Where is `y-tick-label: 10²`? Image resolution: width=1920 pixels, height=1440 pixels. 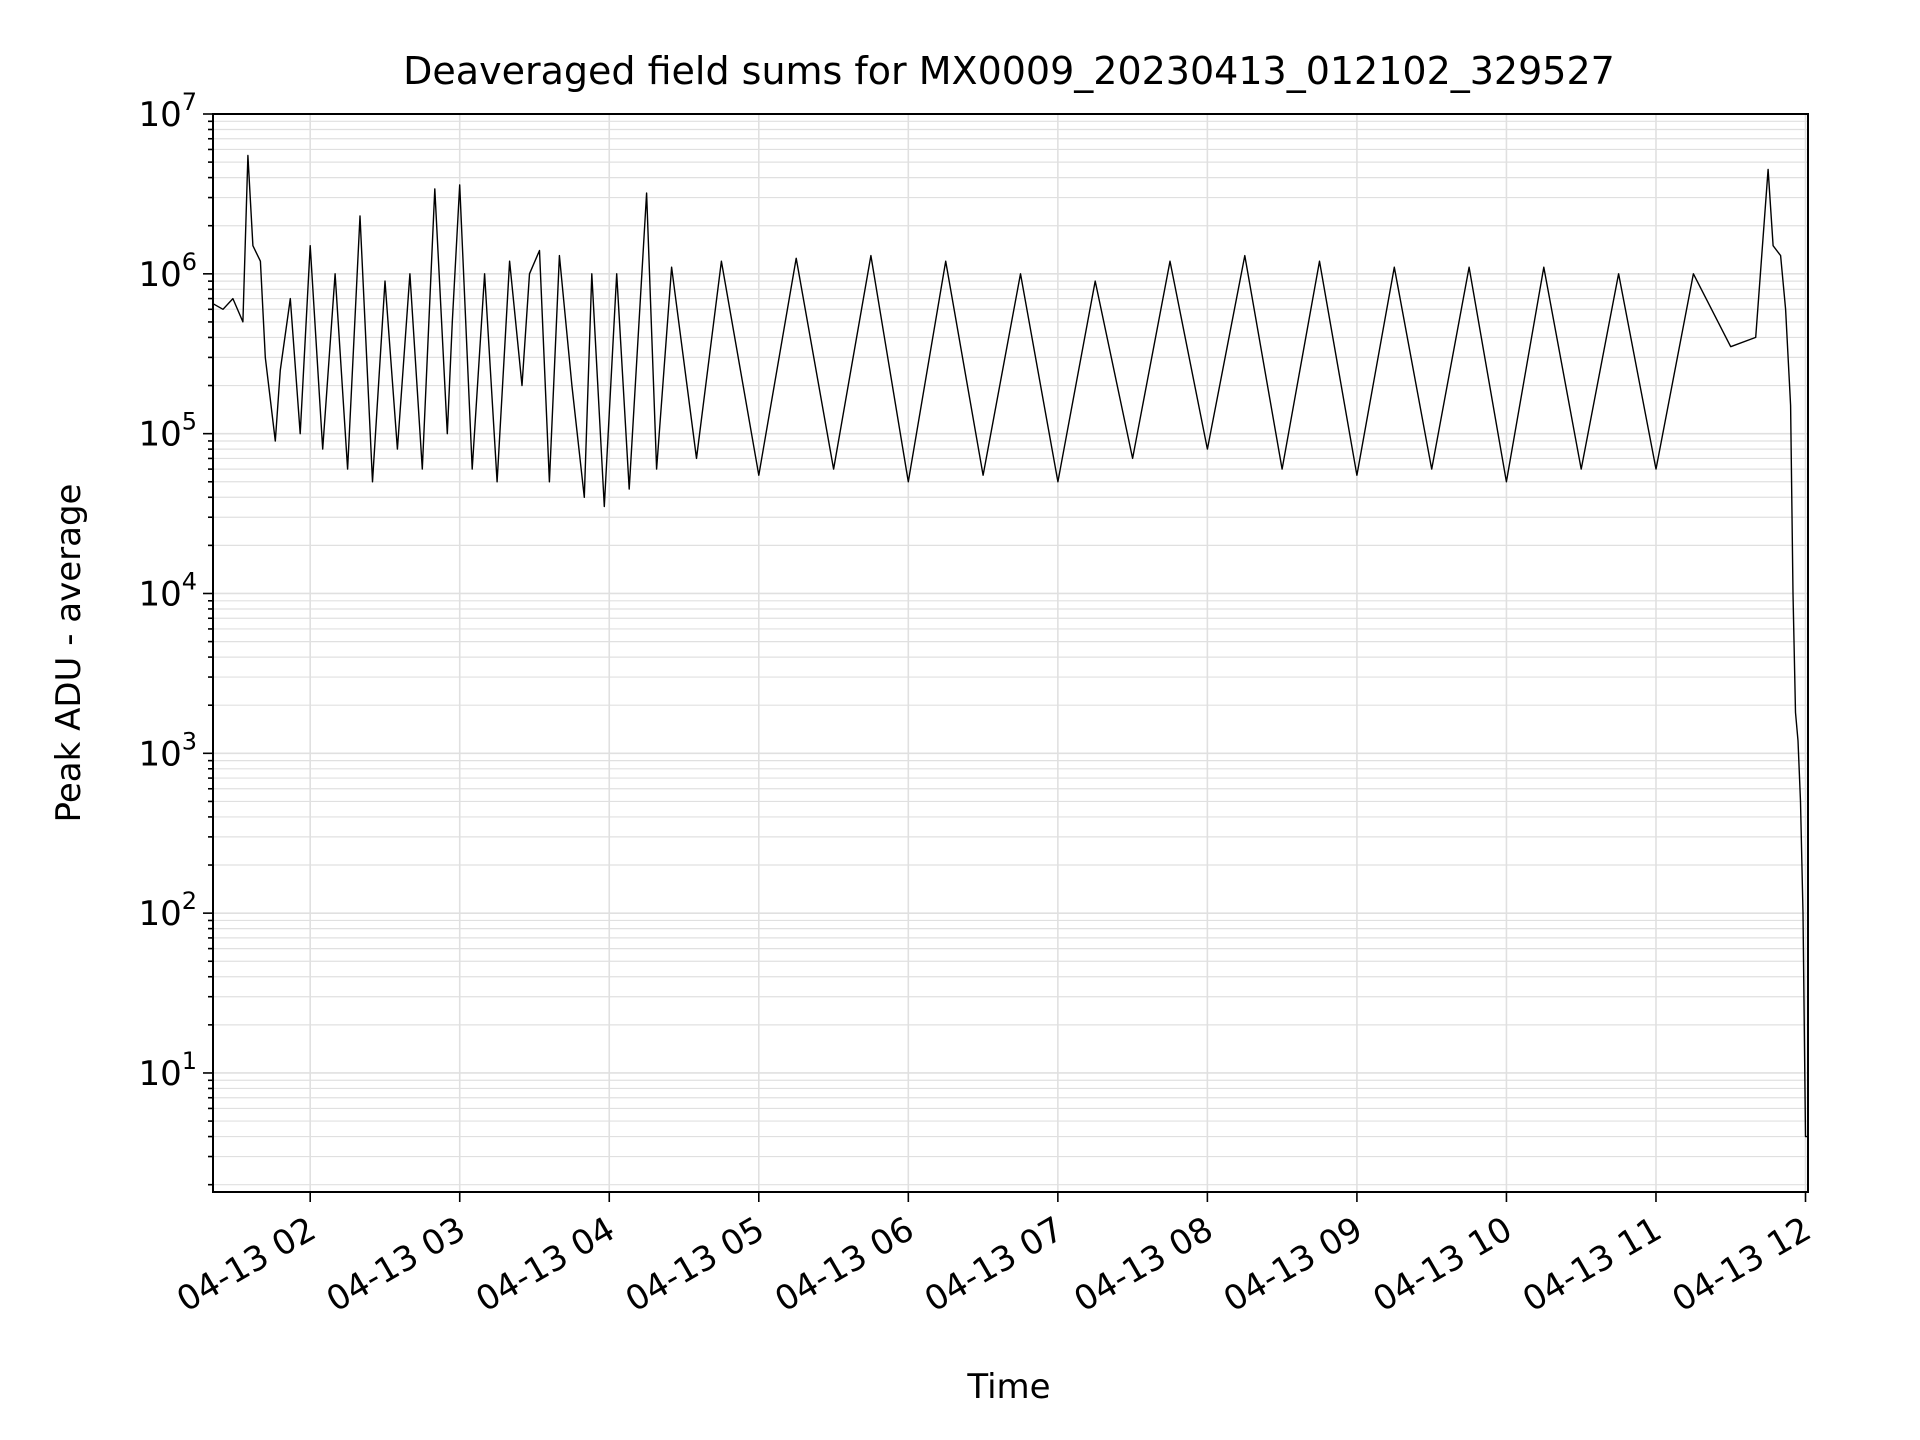 y-tick-label: 10² is located at coordinates (167, 910).